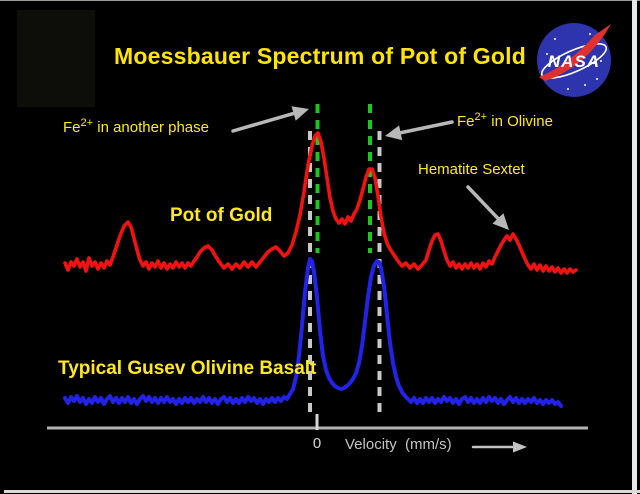 Image resolution: width=640 pixels, height=494 pixels. I want to click on label-basalt-series: Typical Gusev Olivine Basalt, so click(187, 368).